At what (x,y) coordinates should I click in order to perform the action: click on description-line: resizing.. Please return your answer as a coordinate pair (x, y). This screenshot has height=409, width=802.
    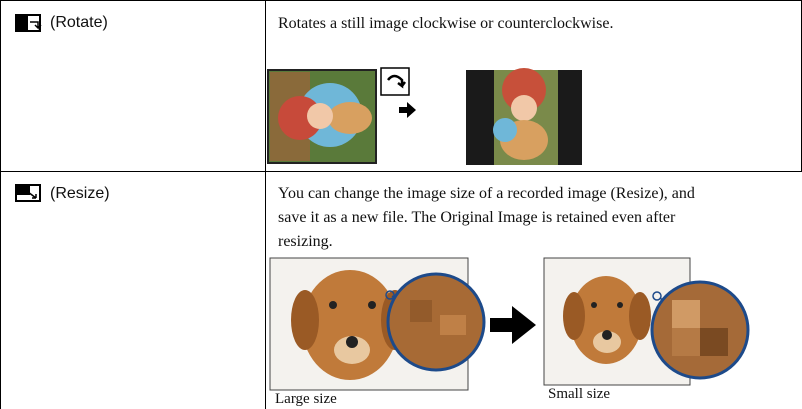
    Looking at the image, I should click on (305, 241).